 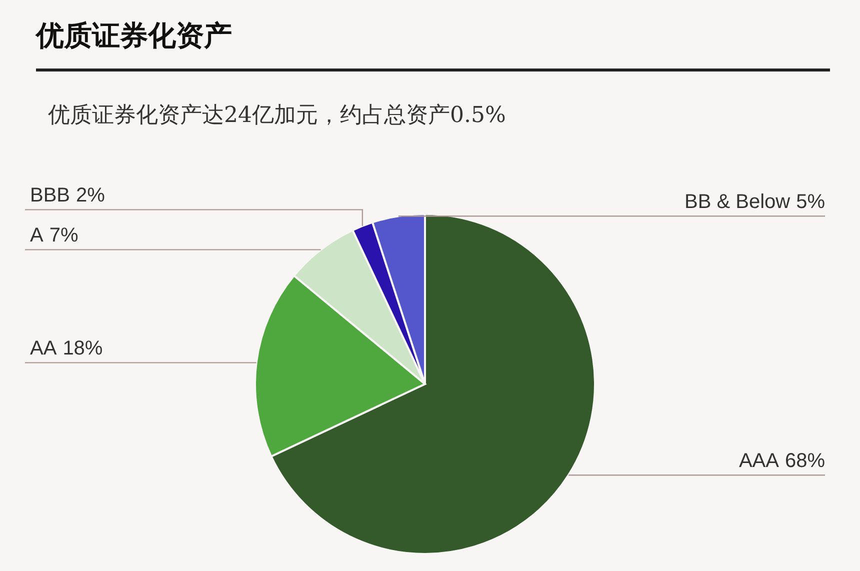 I want to click on data-label: 2%, so click(x=91, y=195).